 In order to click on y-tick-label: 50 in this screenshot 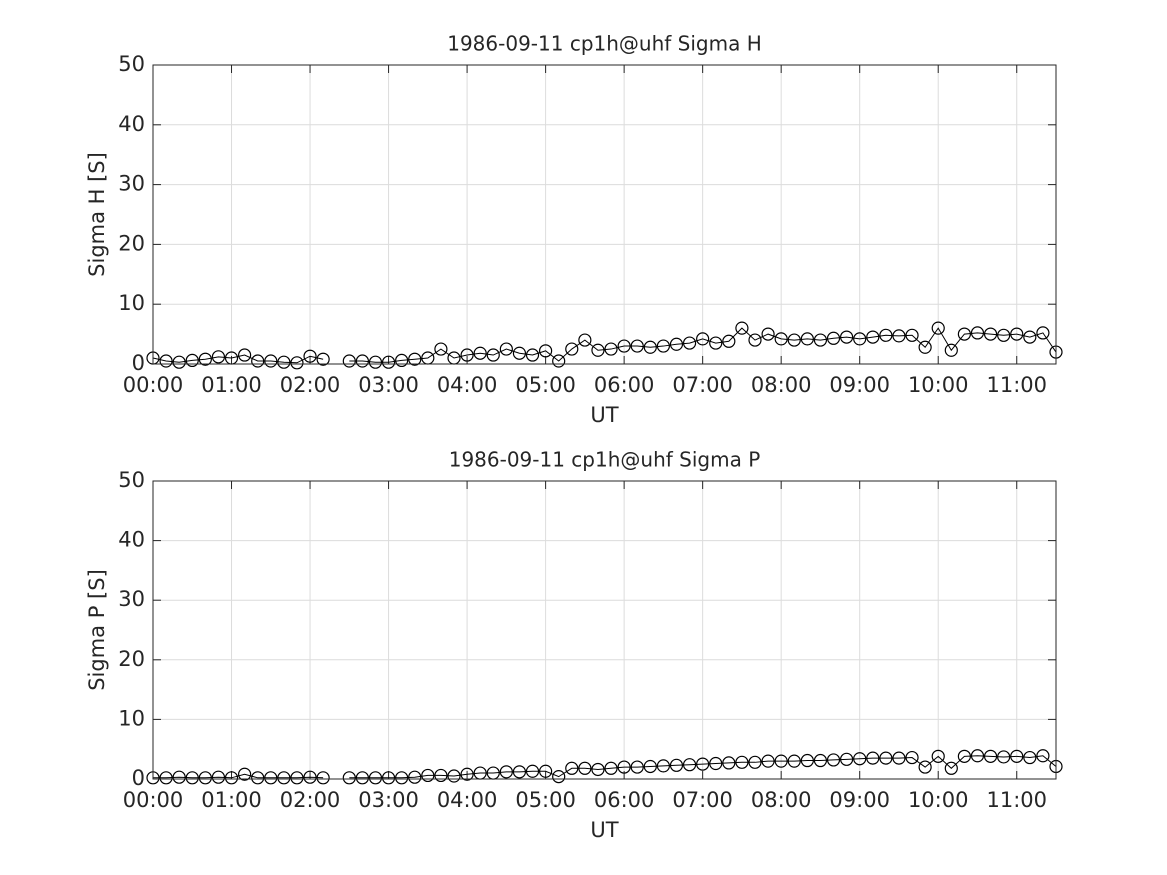, I will do `click(131, 64)`.